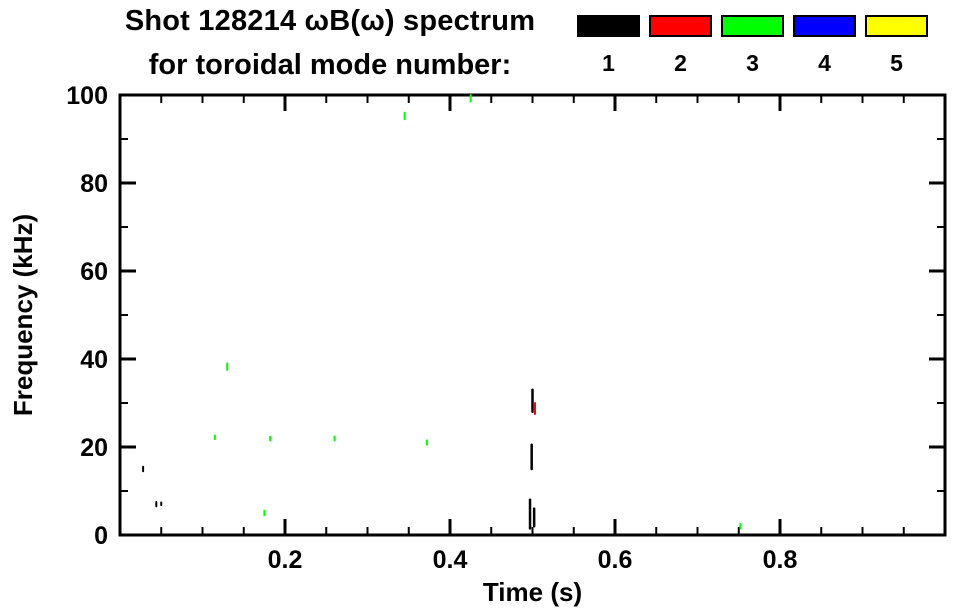  Describe the element at coordinates (94, 448) in the screenshot. I see `svg-text: 20` at that location.